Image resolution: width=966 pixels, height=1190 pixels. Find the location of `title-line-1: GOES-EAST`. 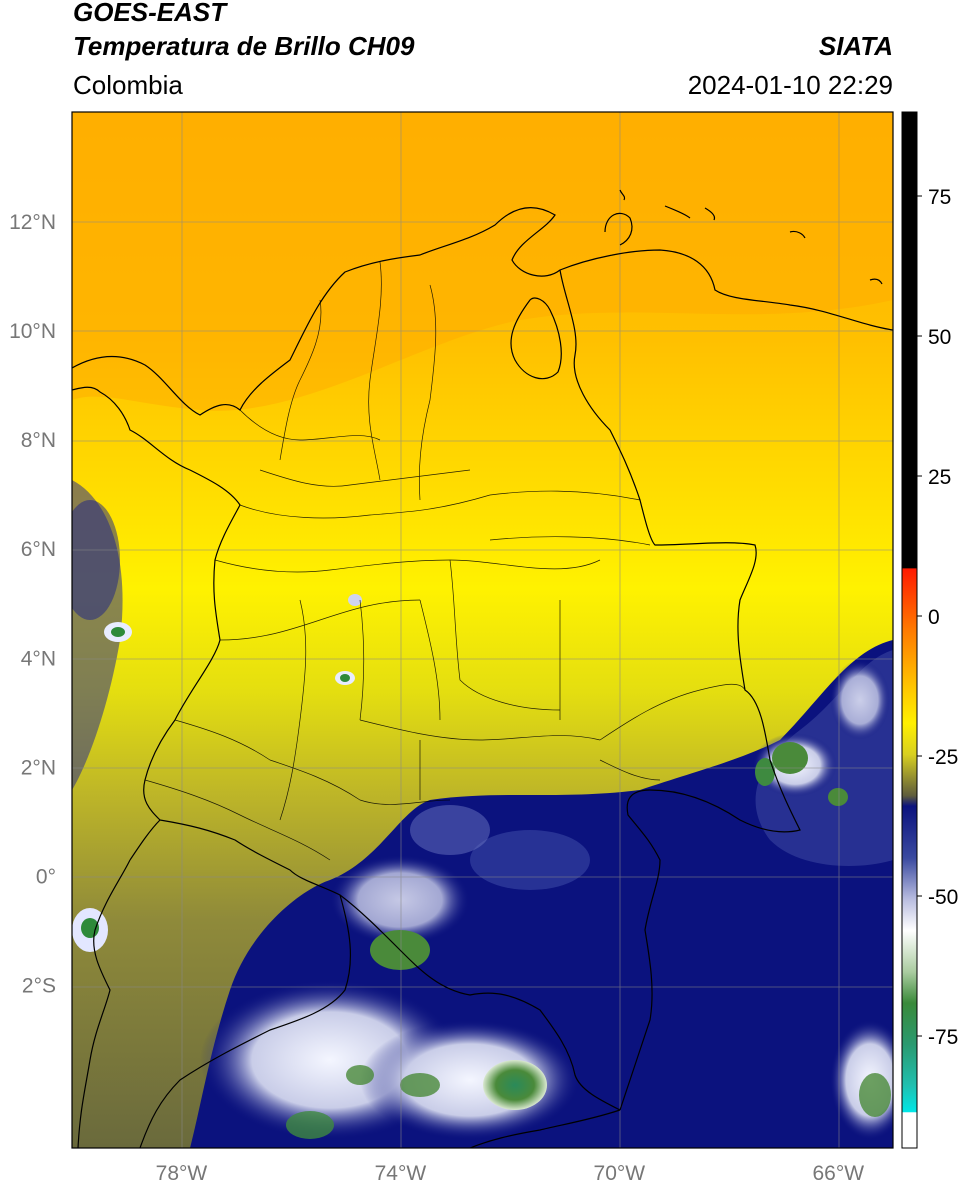

title-line-1: GOES-EAST is located at coordinates (150, 13).